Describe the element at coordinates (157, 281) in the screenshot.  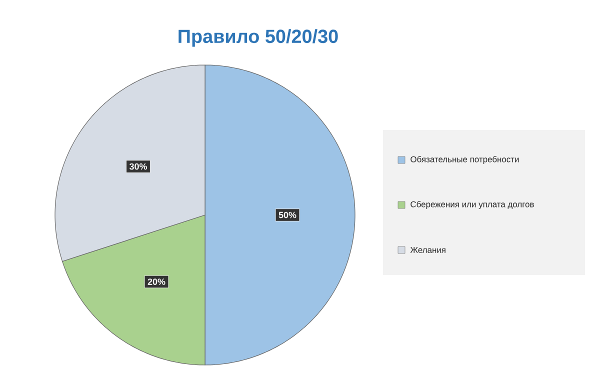
I see `data-label: 20%` at that location.